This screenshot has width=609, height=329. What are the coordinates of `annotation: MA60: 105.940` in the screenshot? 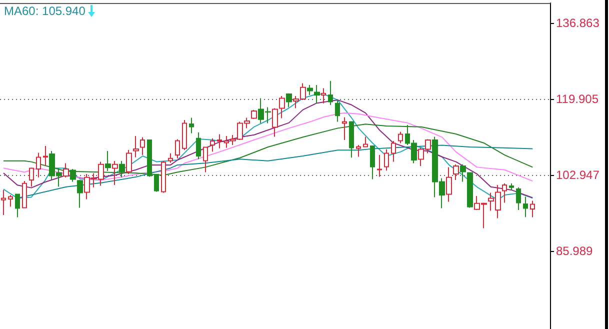 It's located at (45, 11).